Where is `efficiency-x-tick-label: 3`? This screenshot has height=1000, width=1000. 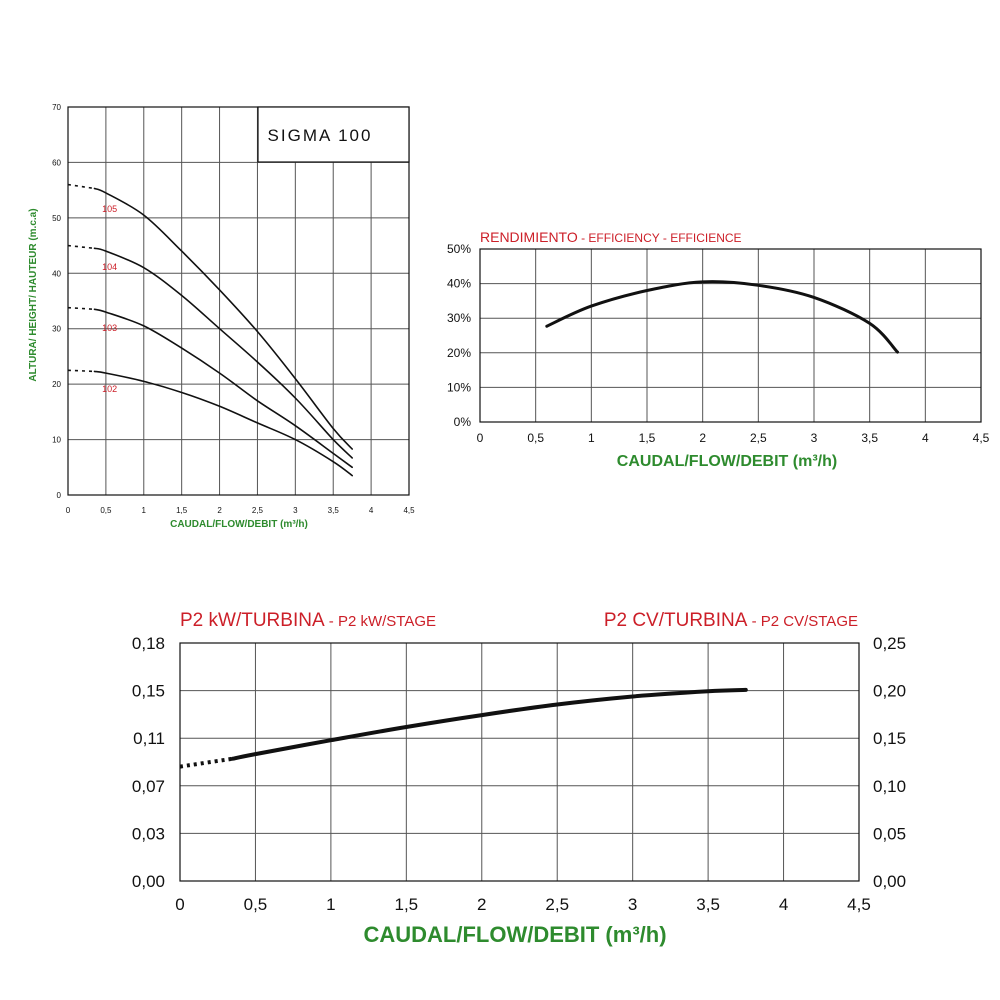
efficiency-x-tick-label: 3 is located at coordinates (814, 438).